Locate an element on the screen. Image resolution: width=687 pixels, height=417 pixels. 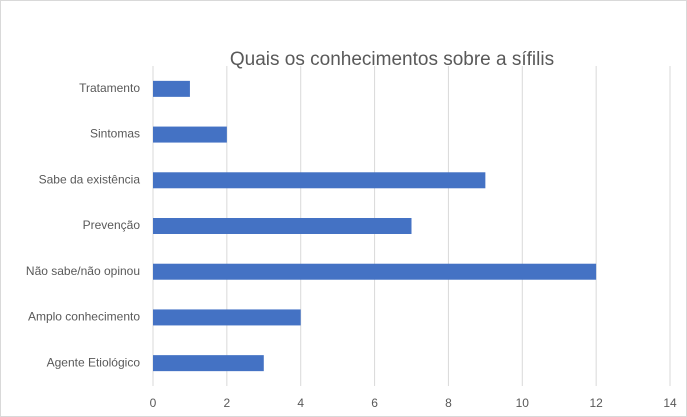
x-tick-label: 2 is located at coordinates (227, 403).